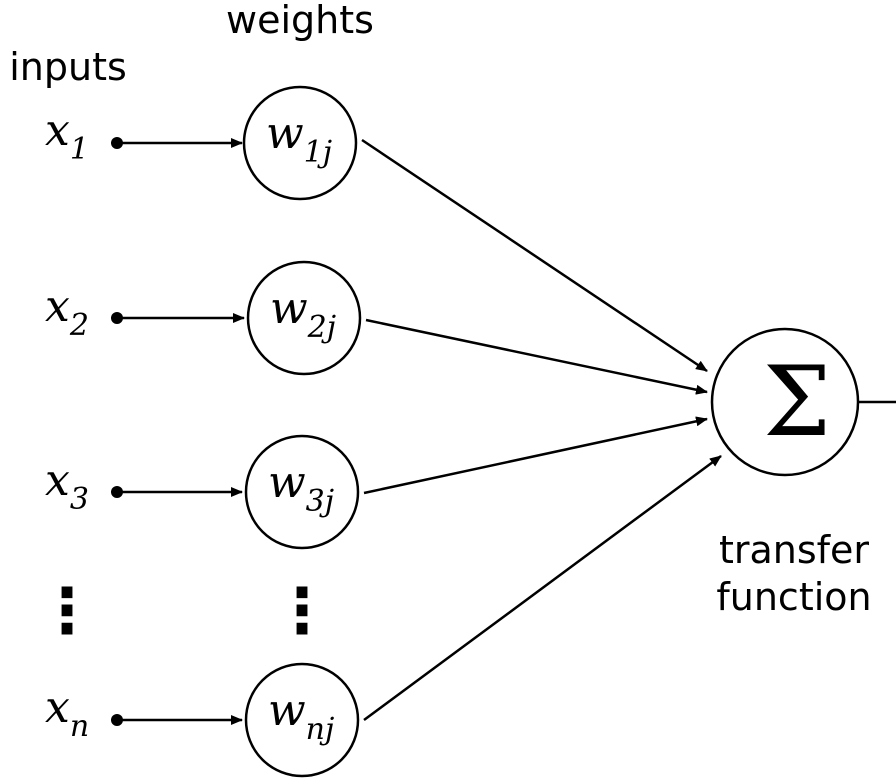 This screenshot has height=782, width=896. What do you see at coordinates (299, 139) in the screenshot?
I see `weight-label-1: w1j` at bounding box center [299, 139].